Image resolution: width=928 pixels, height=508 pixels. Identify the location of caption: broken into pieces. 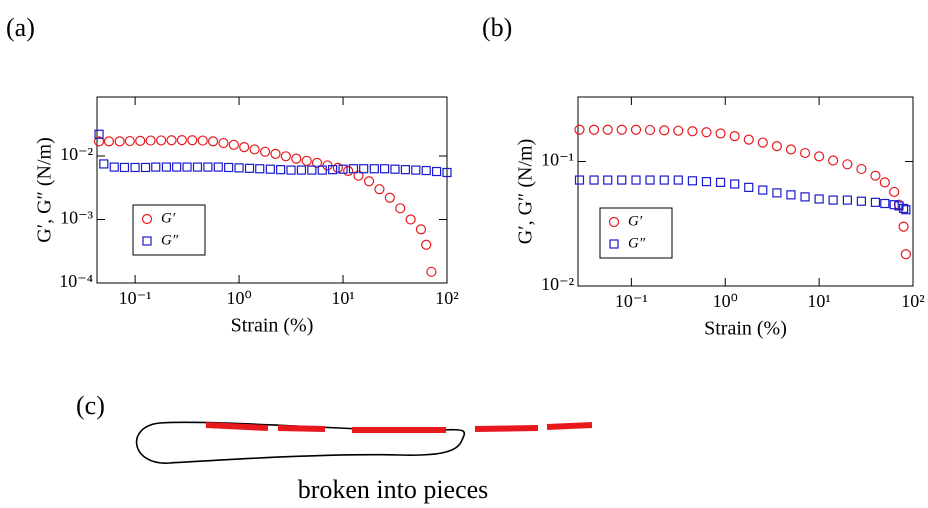
(393, 489).